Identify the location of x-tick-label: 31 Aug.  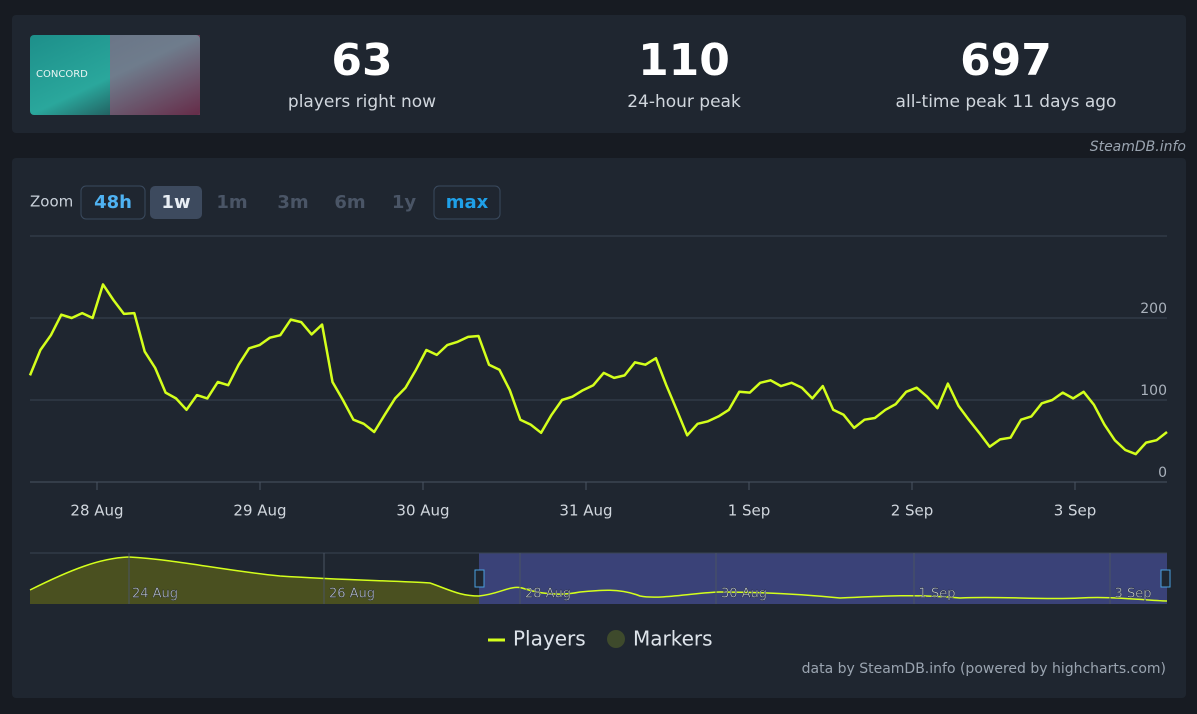
(585, 511).